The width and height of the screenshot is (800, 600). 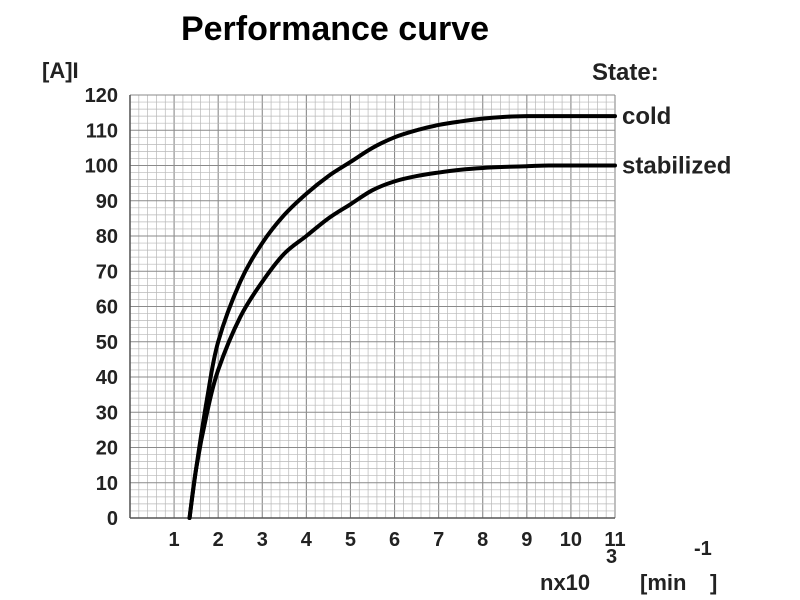 I want to click on y-tick-label: 10, so click(x=107, y=484).